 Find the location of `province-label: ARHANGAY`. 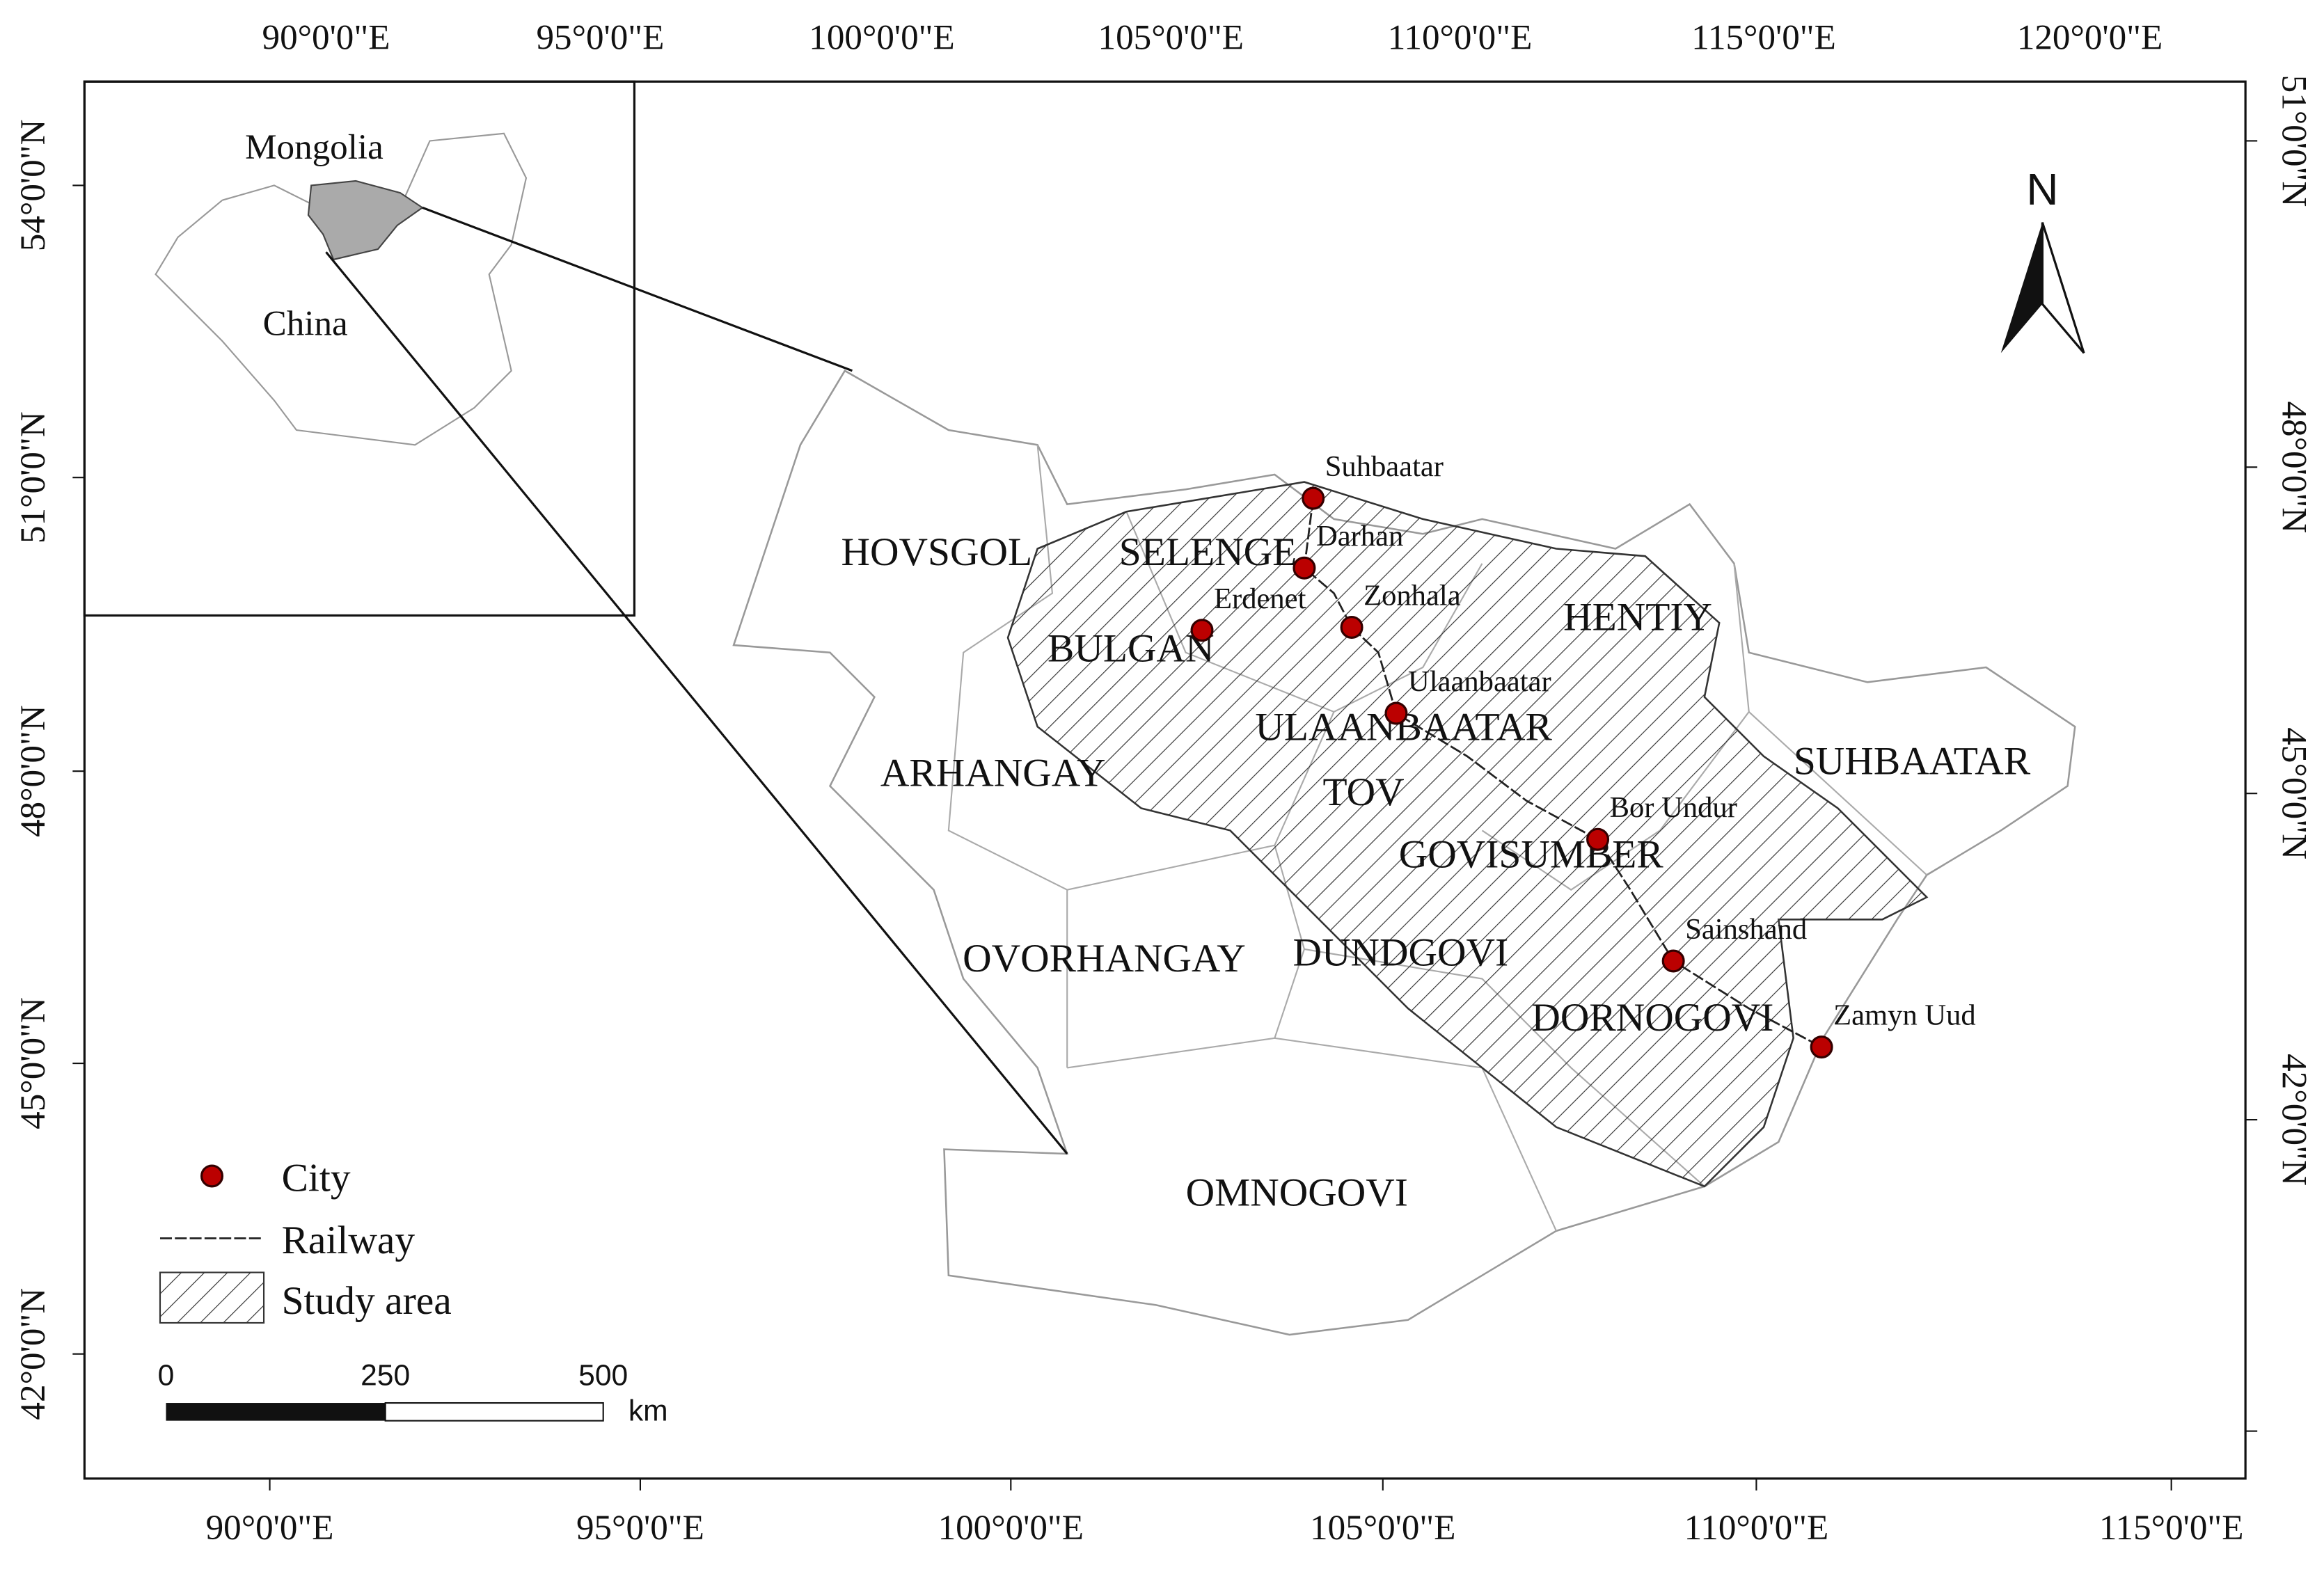

province-label: ARHANGAY is located at coordinates (993, 773).